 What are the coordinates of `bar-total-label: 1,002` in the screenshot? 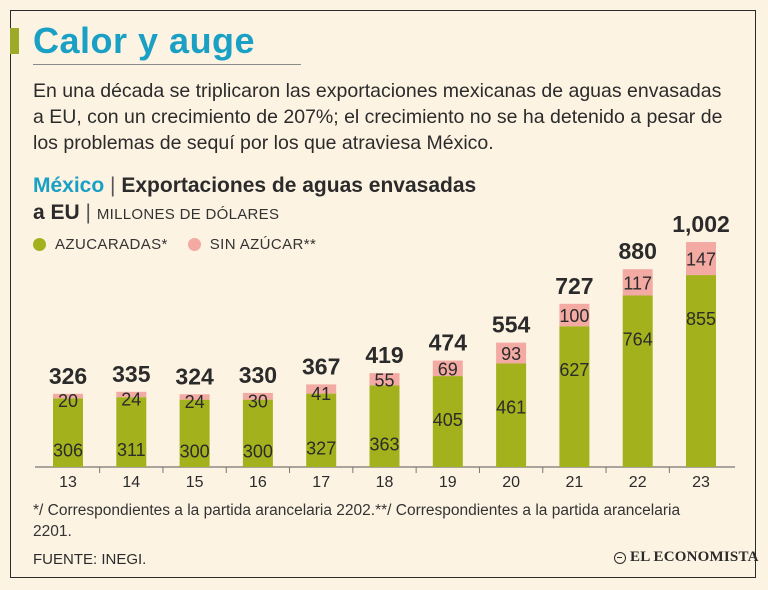 It's located at (701, 224).